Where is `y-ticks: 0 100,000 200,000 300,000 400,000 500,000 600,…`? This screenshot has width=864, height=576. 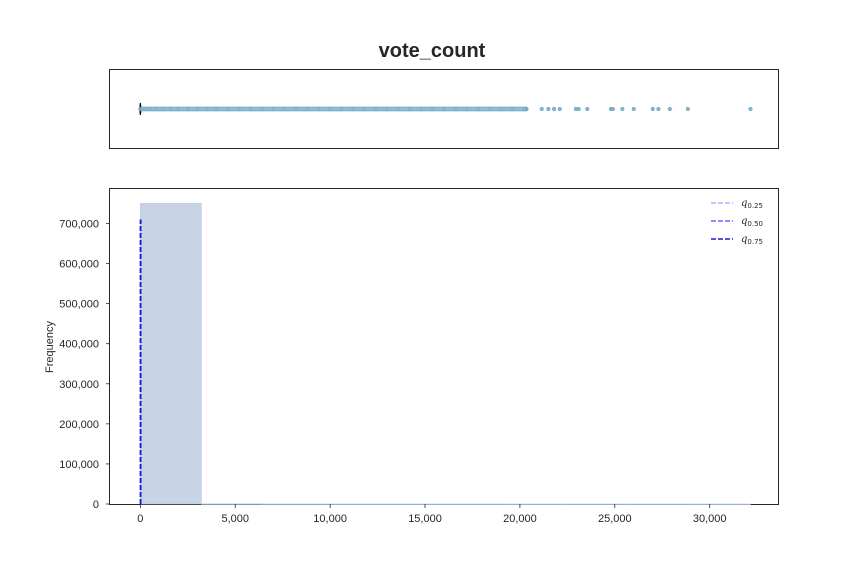 y-ticks: 0 100,000 200,000 300,000 400,000 500,000 600,… is located at coordinates (84, 364).